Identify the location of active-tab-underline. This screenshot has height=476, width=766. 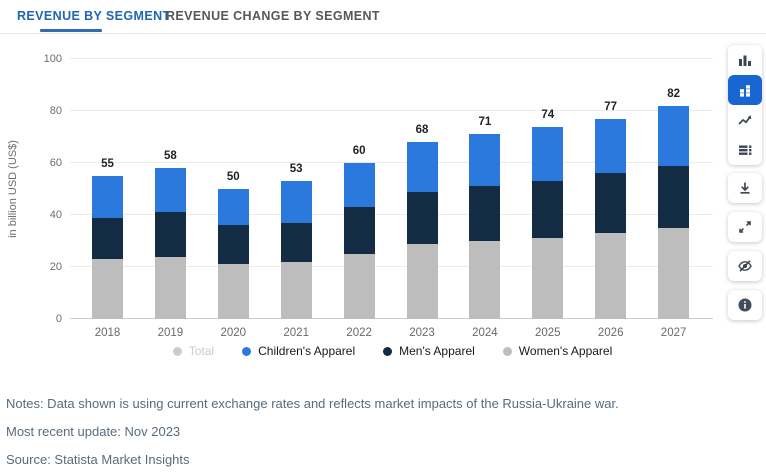
(71, 30).